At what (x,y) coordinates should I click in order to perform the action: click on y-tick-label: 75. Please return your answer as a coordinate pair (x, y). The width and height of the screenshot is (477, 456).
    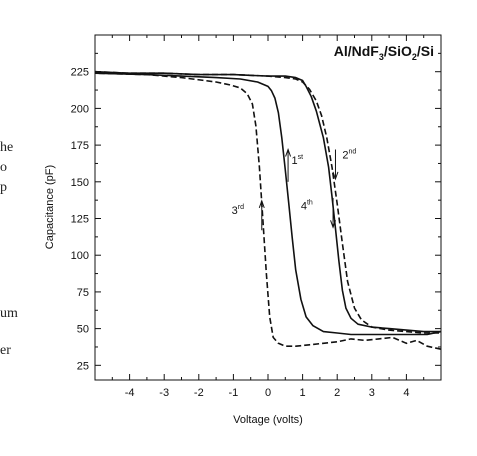
    Looking at the image, I should click on (83, 293).